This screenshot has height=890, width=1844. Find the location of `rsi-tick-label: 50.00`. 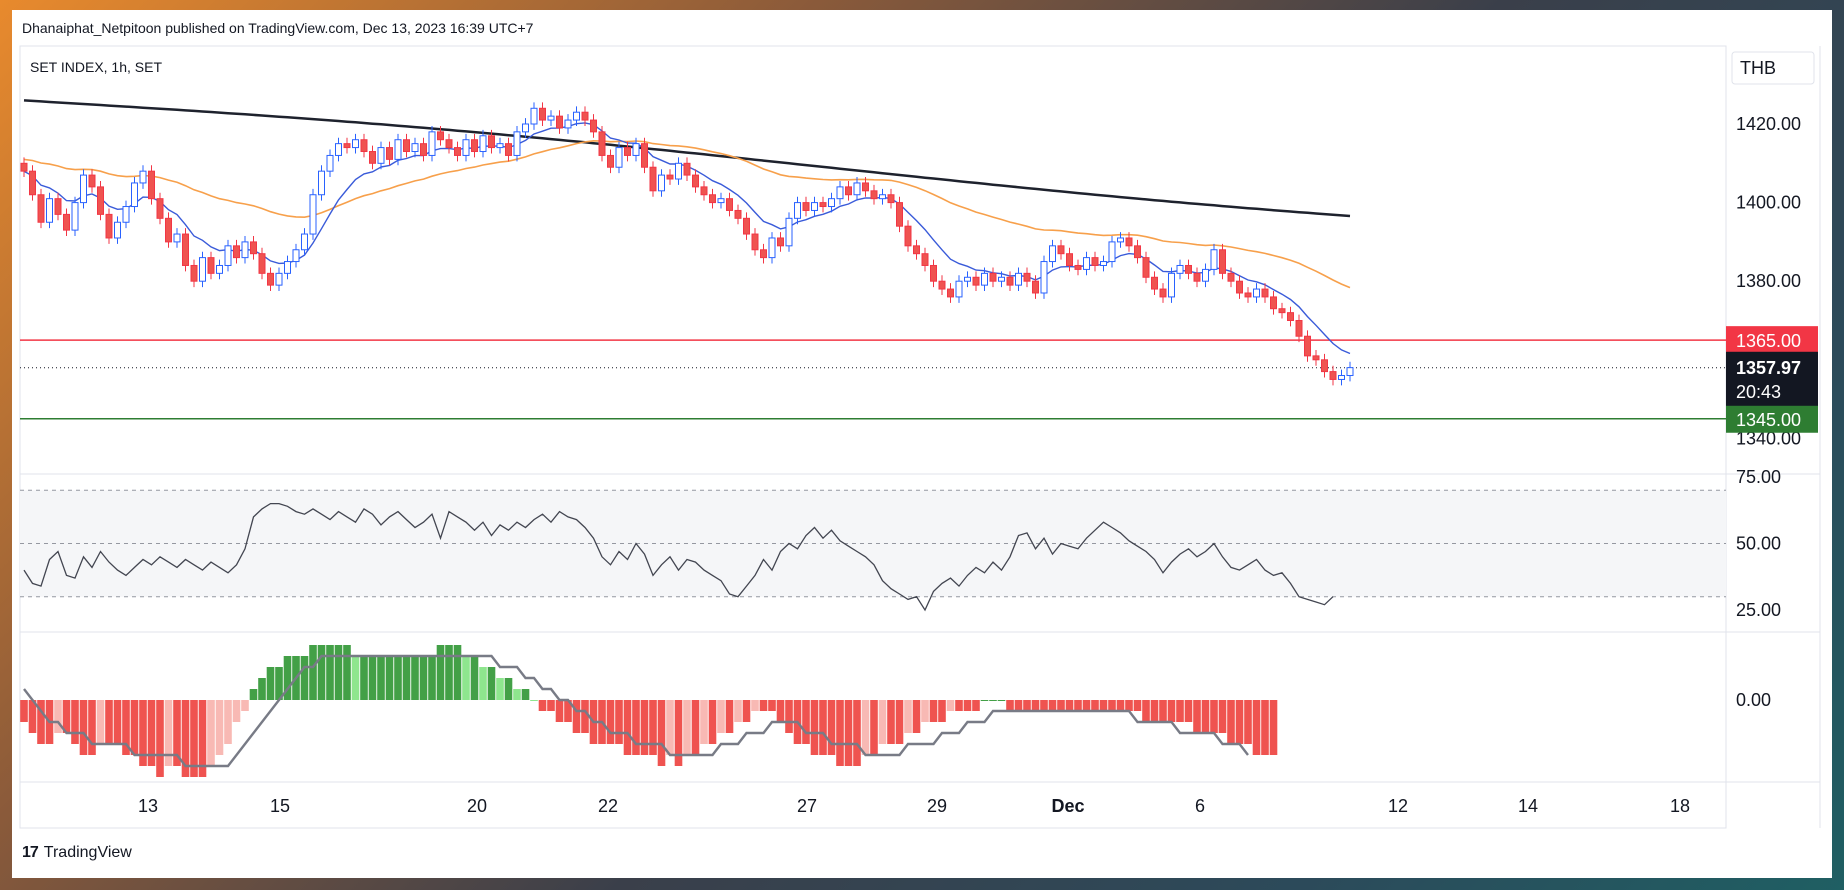

rsi-tick-label: 50.00 is located at coordinates (1758, 544).